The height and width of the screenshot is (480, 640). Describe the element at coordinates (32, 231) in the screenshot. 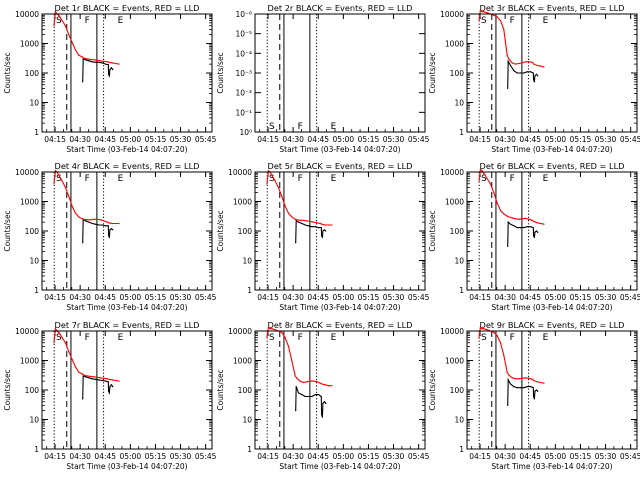

I see `y-tick-label: 100` at that location.